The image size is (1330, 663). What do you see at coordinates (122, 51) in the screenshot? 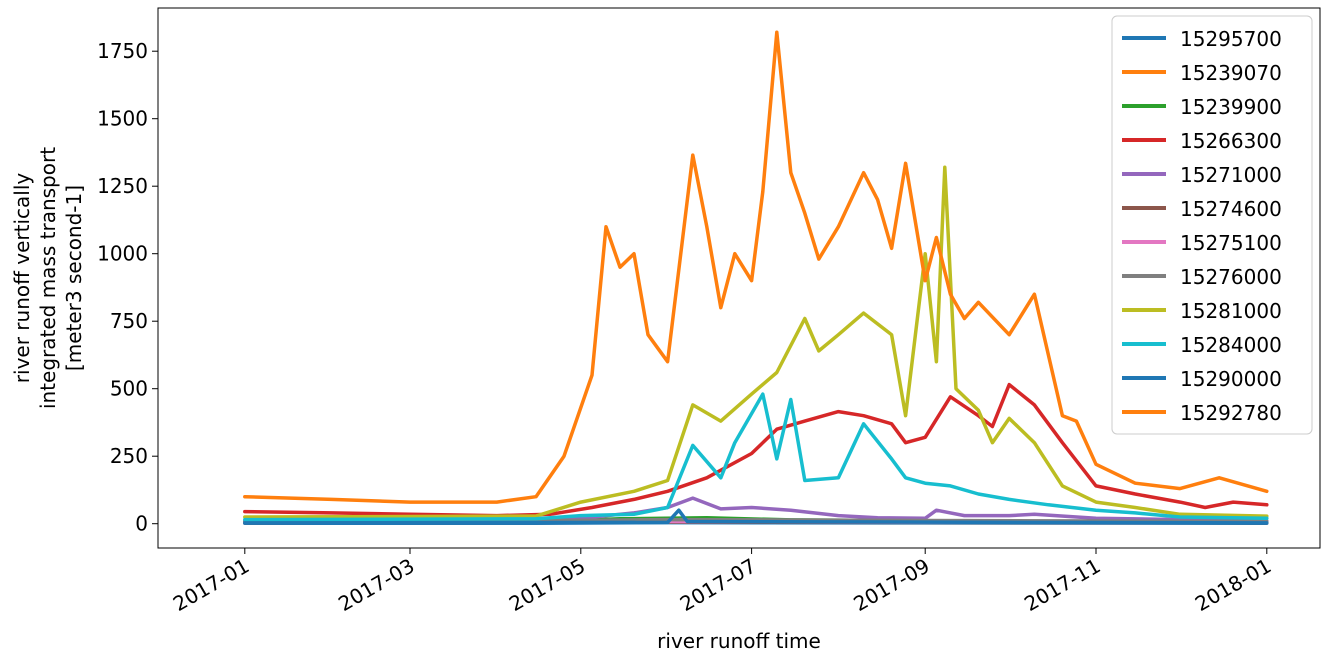
I see `y-tick-label: 1750` at bounding box center [122, 51].